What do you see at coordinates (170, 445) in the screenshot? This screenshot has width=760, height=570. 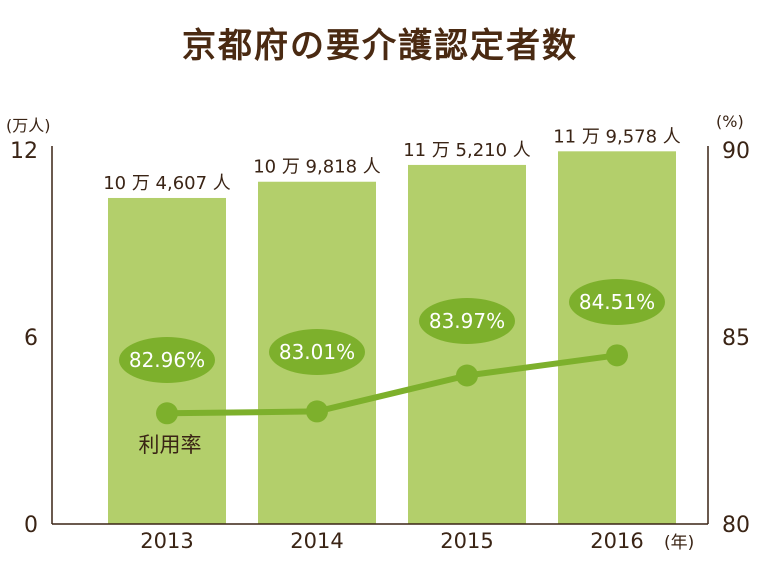 I see `rate-series-label: 利用率` at bounding box center [170, 445].